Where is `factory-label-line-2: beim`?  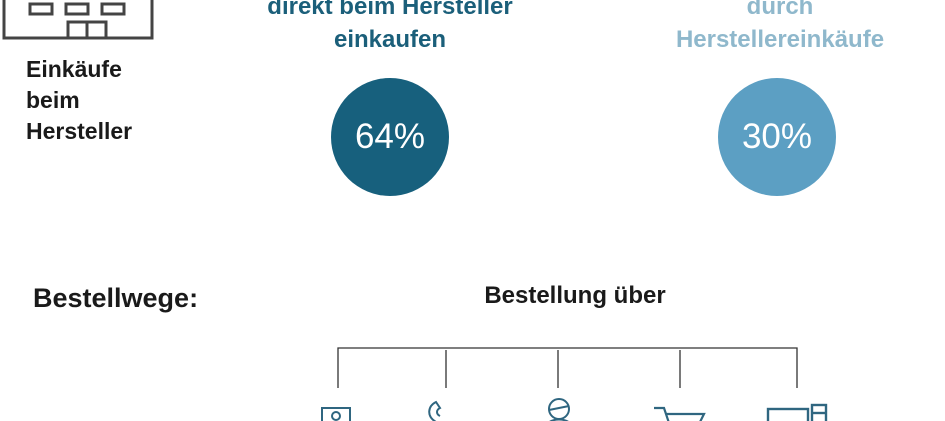 factory-label-line-2: beim is located at coordinates (53, 100).